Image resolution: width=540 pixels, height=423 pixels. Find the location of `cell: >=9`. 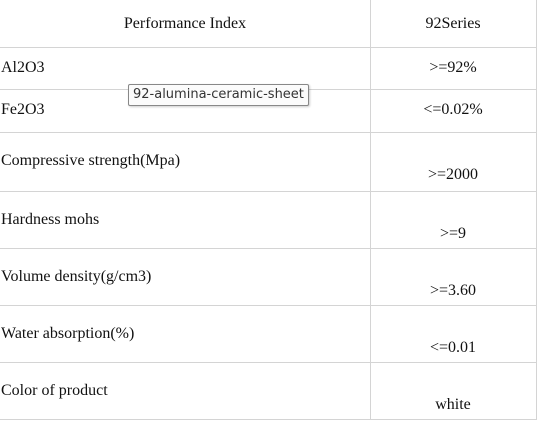

cell: >=9 is located at coordinates (453, 233).